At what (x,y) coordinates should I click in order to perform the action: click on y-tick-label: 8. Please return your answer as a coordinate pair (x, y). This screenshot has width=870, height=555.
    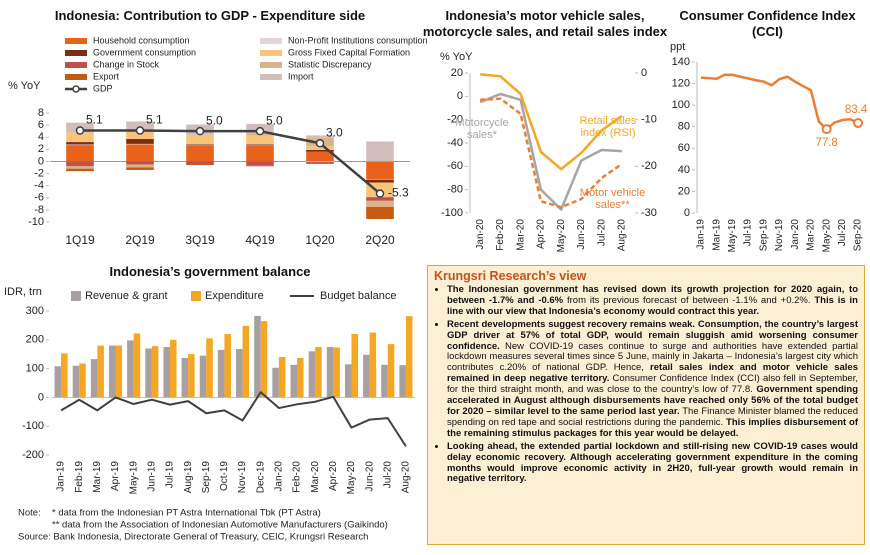
    Looking at the image, I should click on (41, 113).